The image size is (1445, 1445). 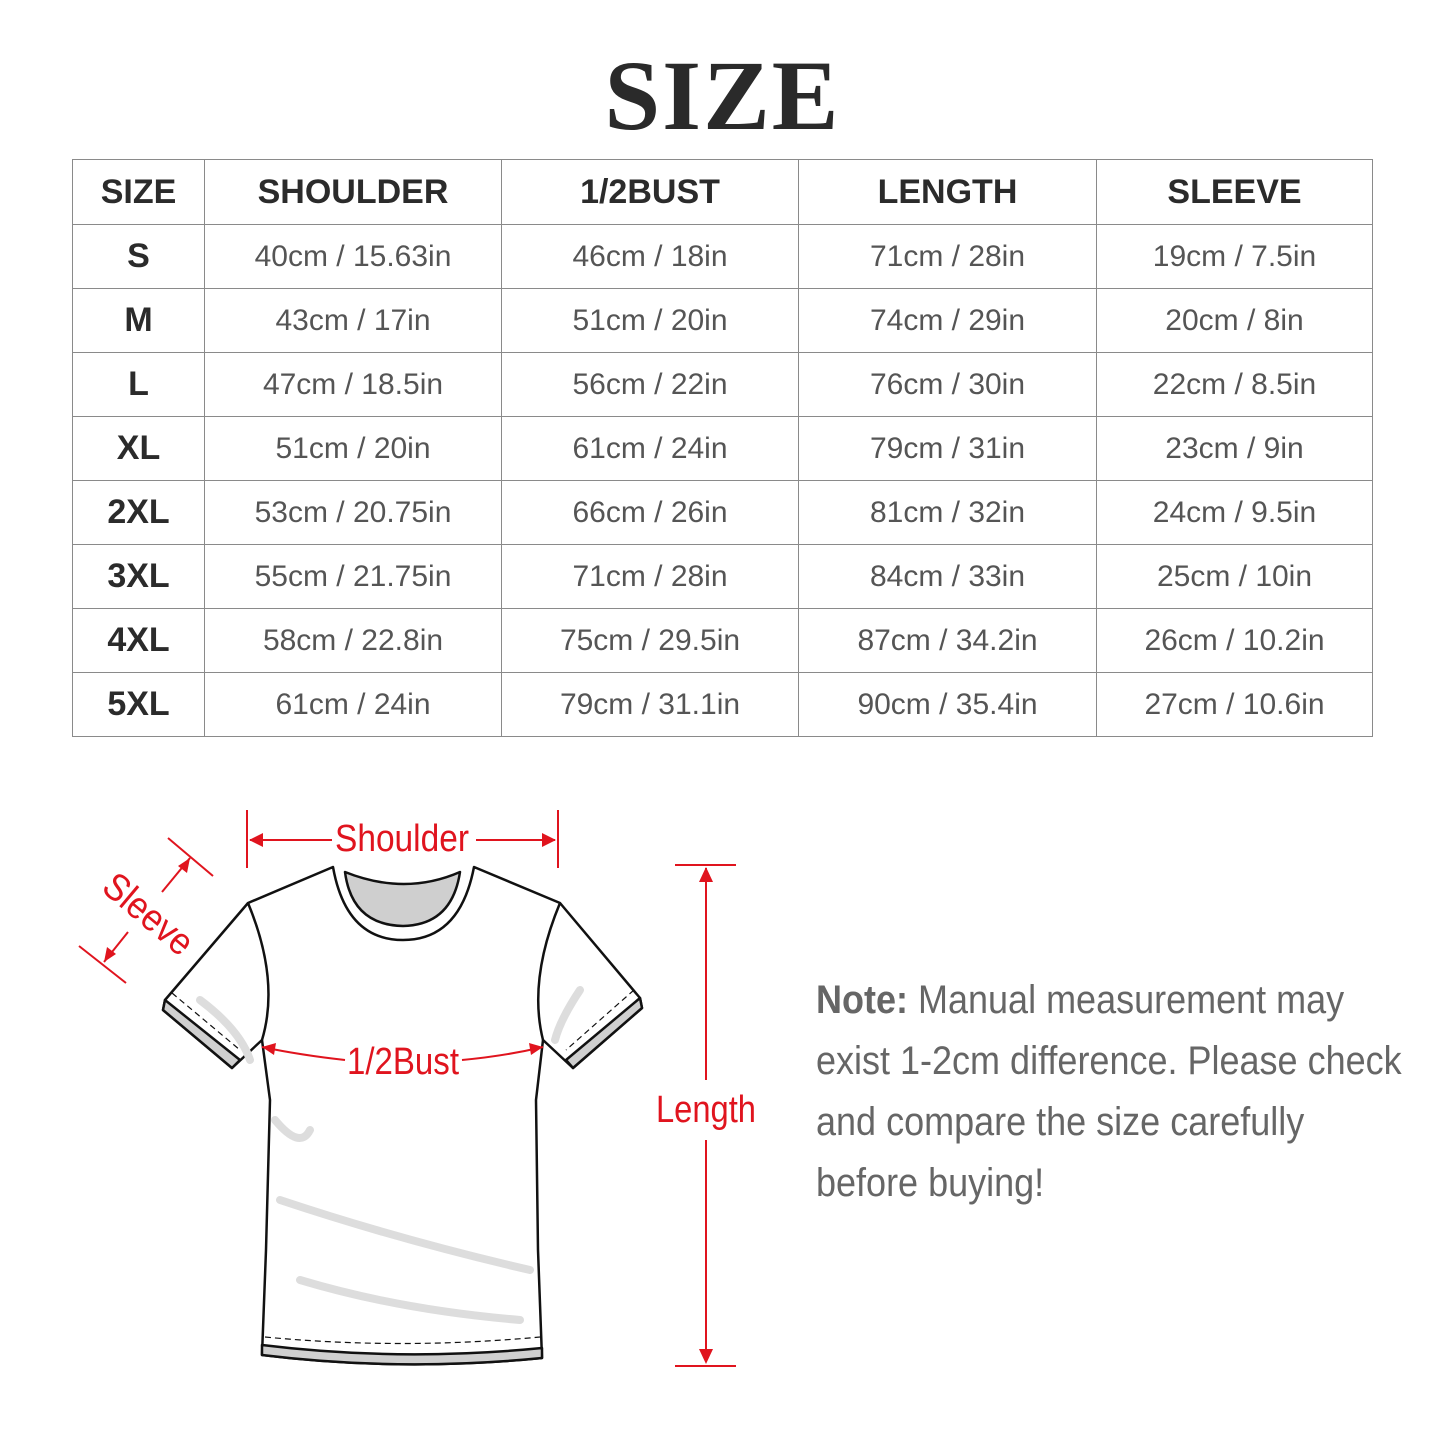 What do you see at coordinates (138, 704) in the screenshot?
I see `size-cell: 5XL` at bounding box center [138, 704].